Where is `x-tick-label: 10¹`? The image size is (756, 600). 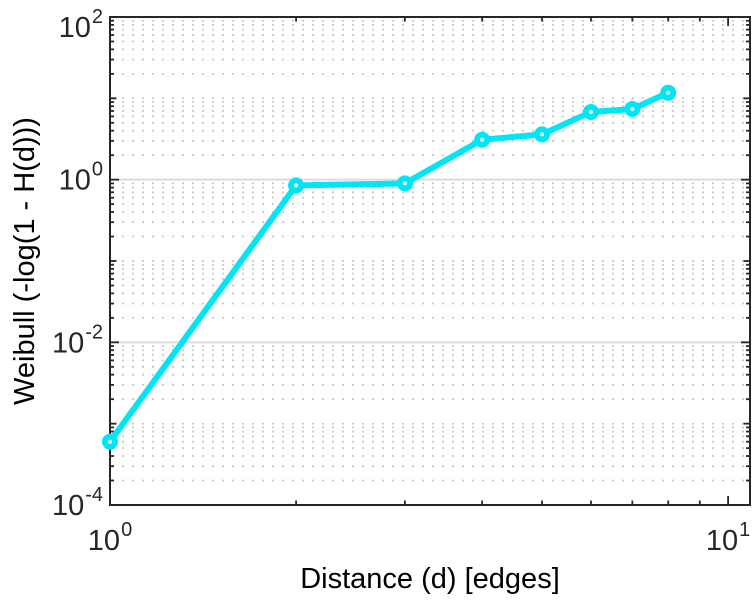
x-tick-label: 10¹ is located at coordinates (728, 538).